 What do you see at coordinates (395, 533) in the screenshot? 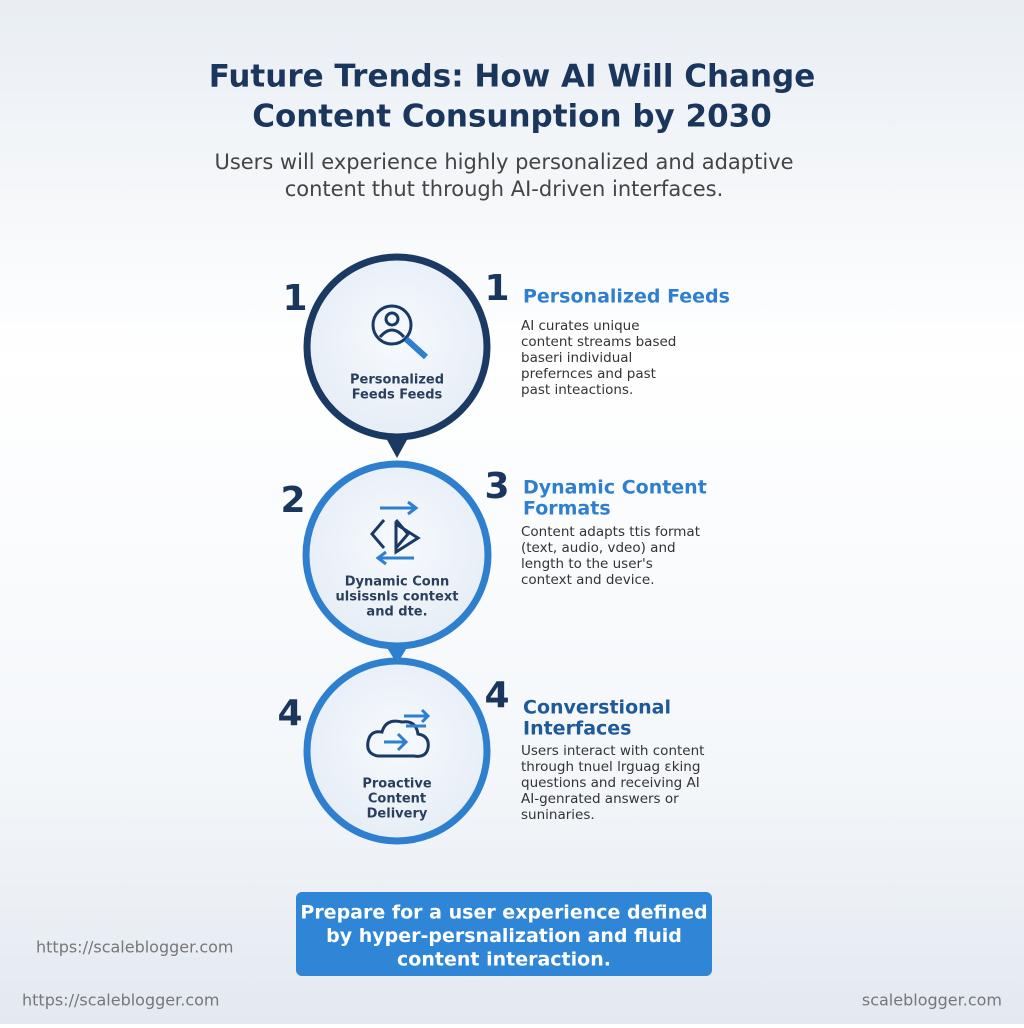
I see `format-icon` at bounding box center [395, 533].